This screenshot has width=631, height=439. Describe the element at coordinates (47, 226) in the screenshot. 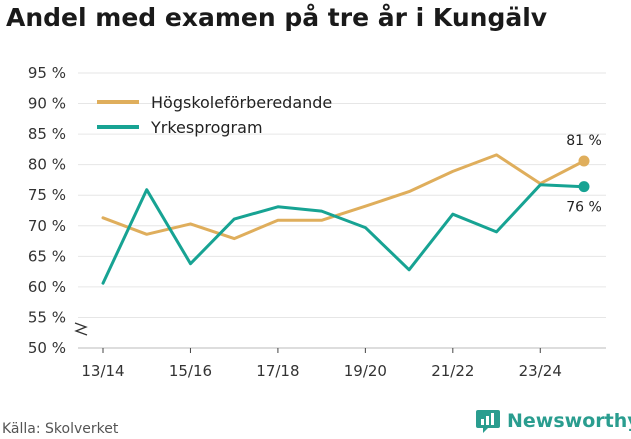

I see `y-tick-label: 70 %` at that location.